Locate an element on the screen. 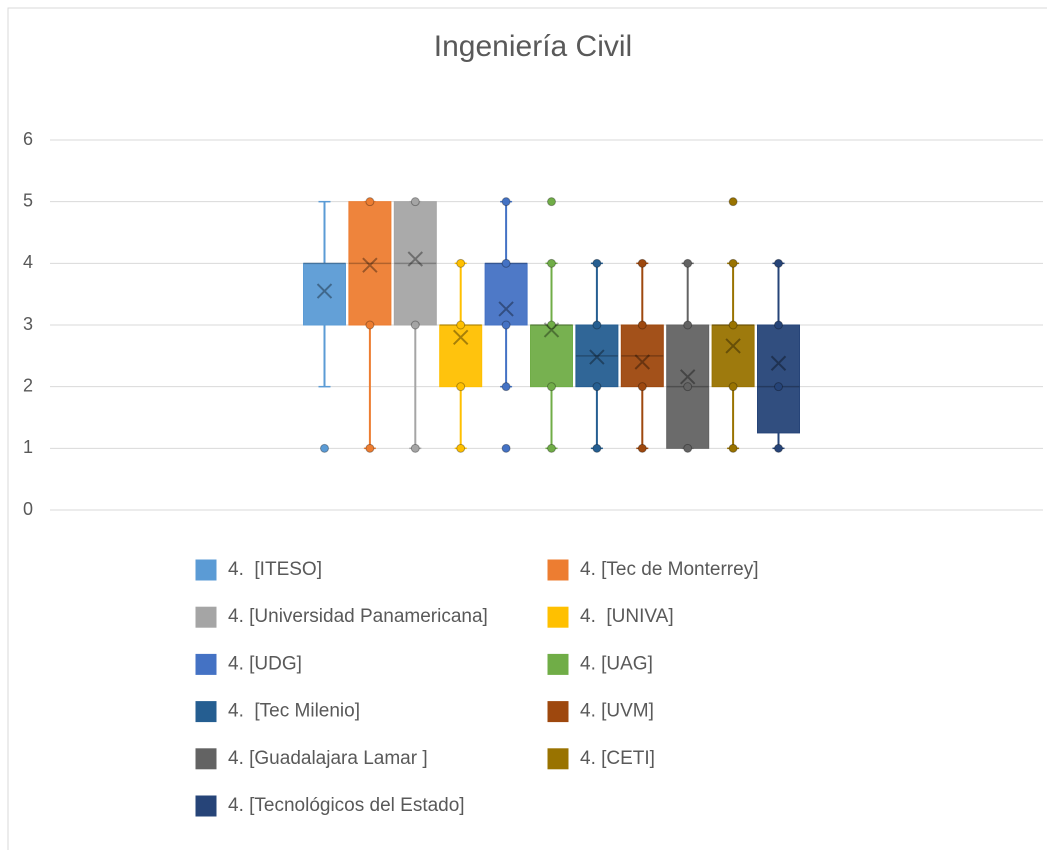 The width and height of the screenshot is (1047, 850). legend-label: 4. [Tec Milenio] is located at coordinates (294, 711).